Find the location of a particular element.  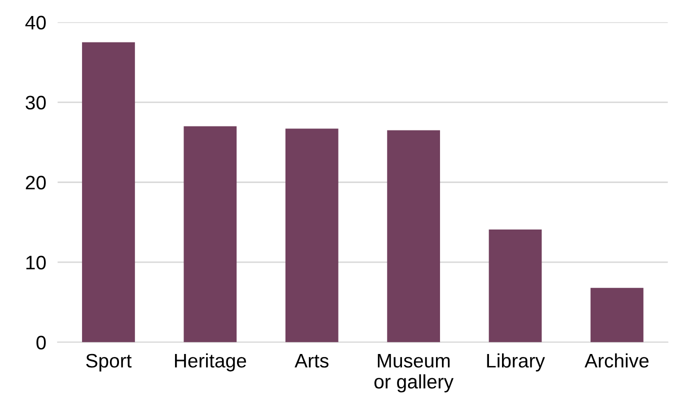

y-tick-label: 20 is located at coordinates (36, 183).